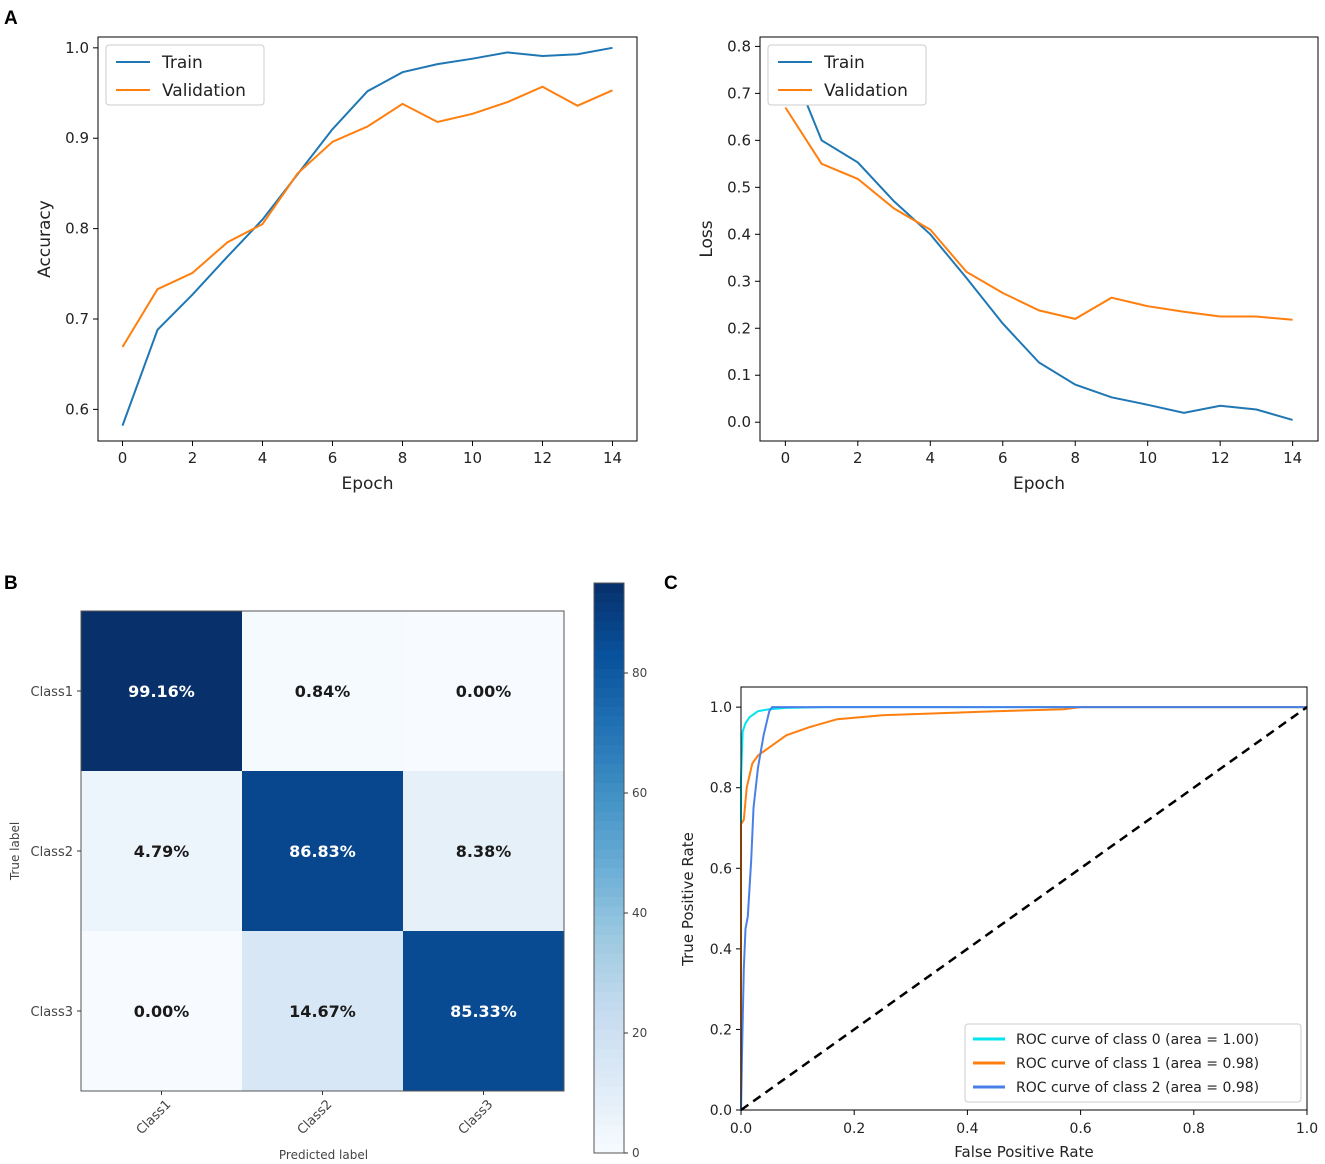 The width and height of the screenshot is (1325, 1164). What do you see at coordinates (1307, 1129) in the screenshot?
I see `x-tick-label: 1.0` at bounding box center [1307, 1129].